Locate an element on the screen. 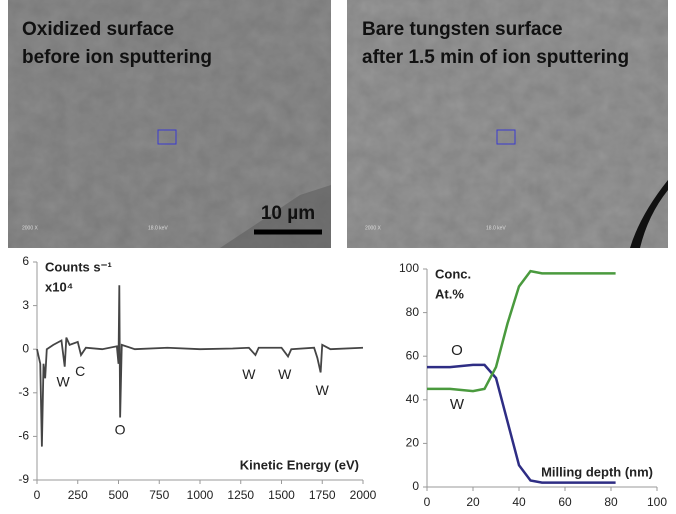 The height and width of the screenshot is (514, 676). x-tick-label: 500 is located at coordinates (118, 495).